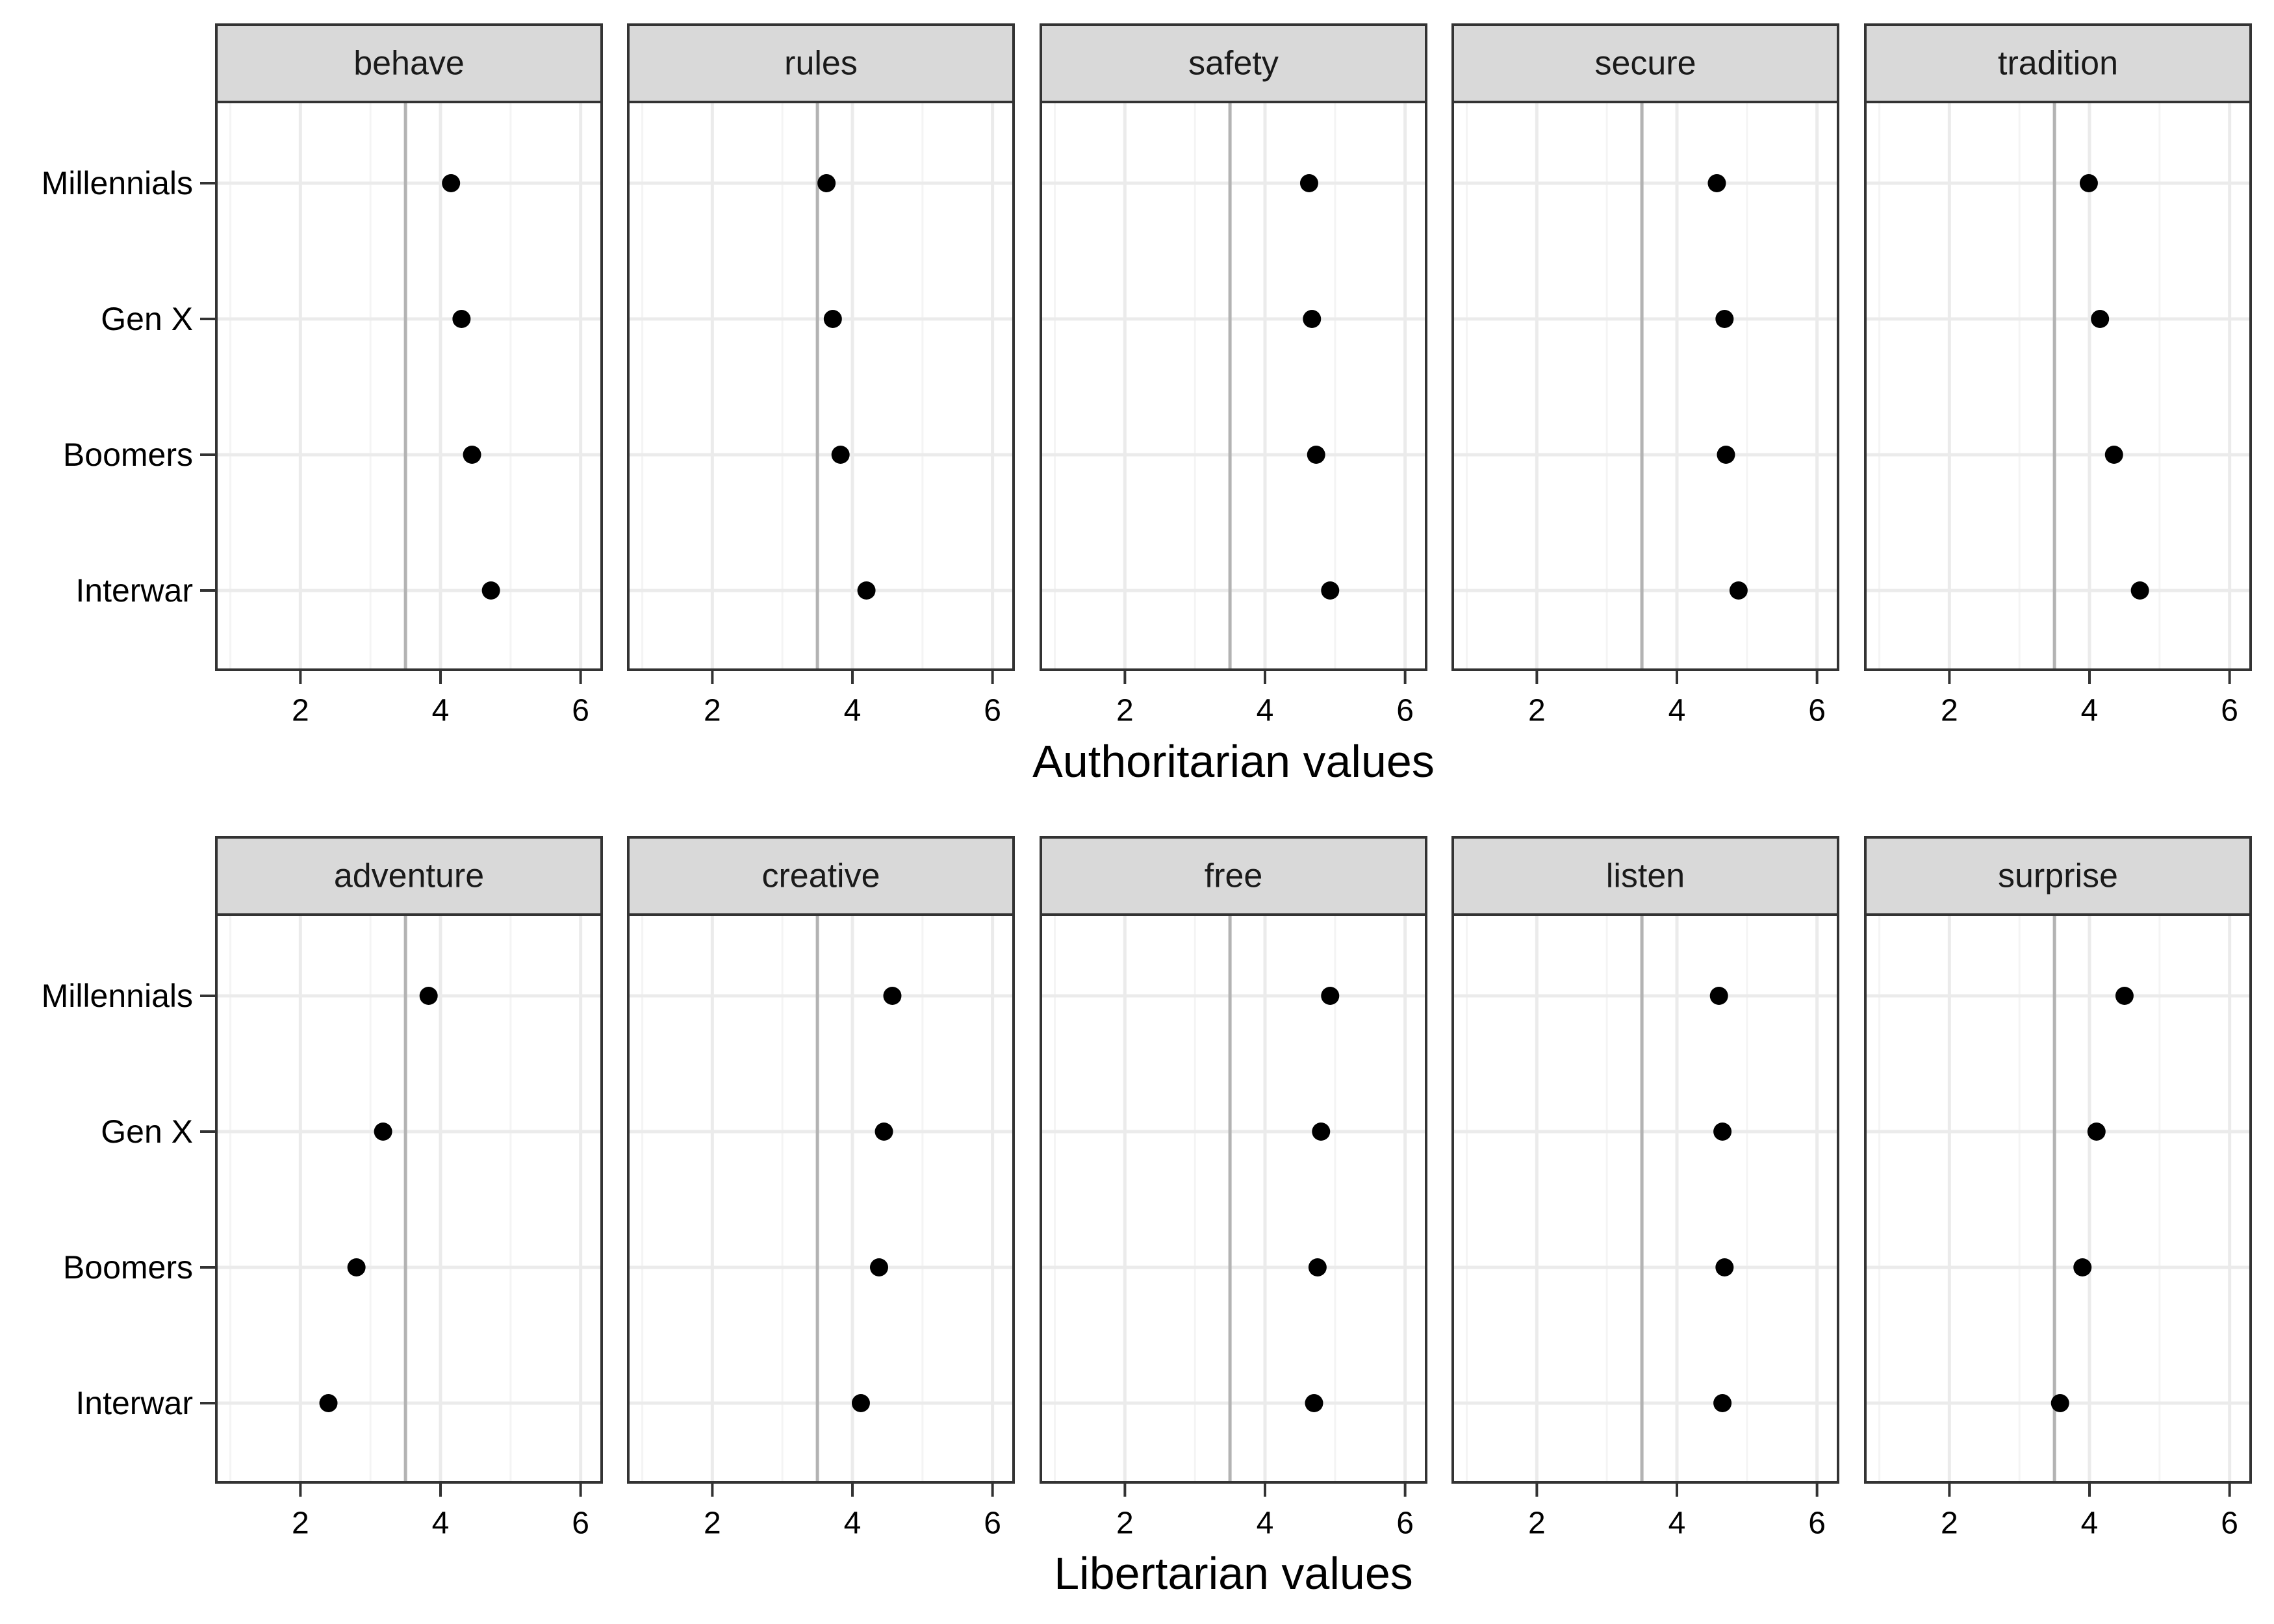  I want to click on facet-label: behave, so click(409, 63).